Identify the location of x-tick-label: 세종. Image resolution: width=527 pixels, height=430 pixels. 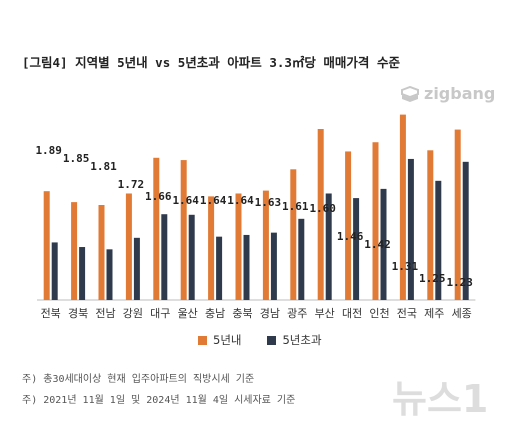
(462, 313).